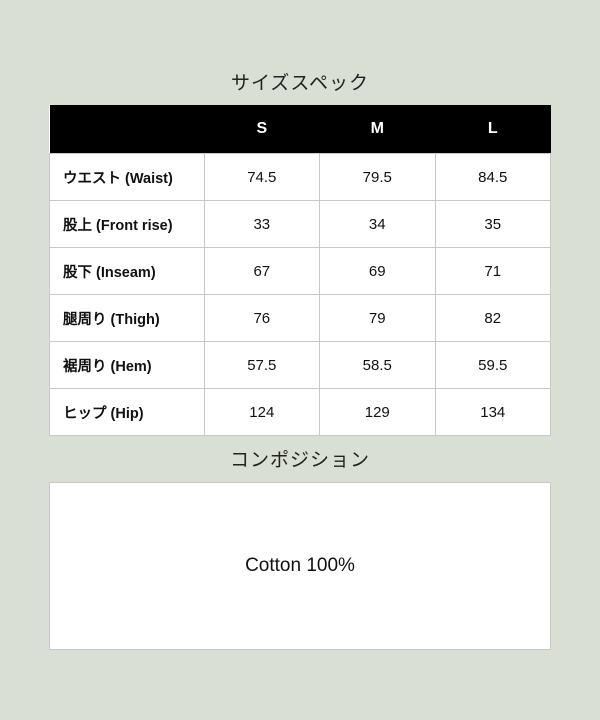 This screenshot has width=600, height=720. I want to click on cell-value: 124, so click(262, 412).